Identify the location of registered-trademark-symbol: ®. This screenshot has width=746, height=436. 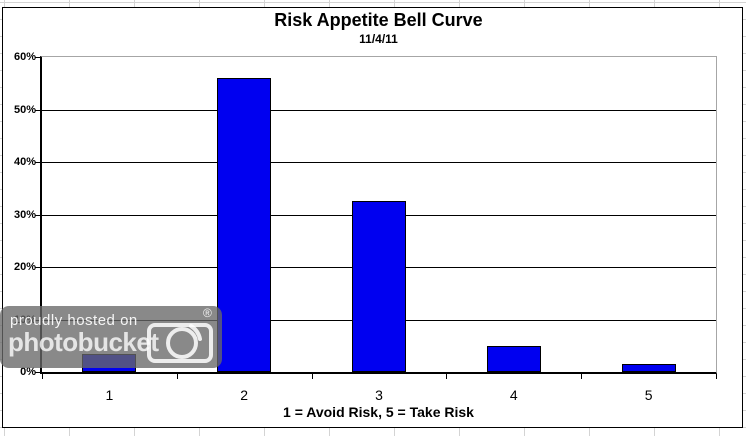
(207, 313).